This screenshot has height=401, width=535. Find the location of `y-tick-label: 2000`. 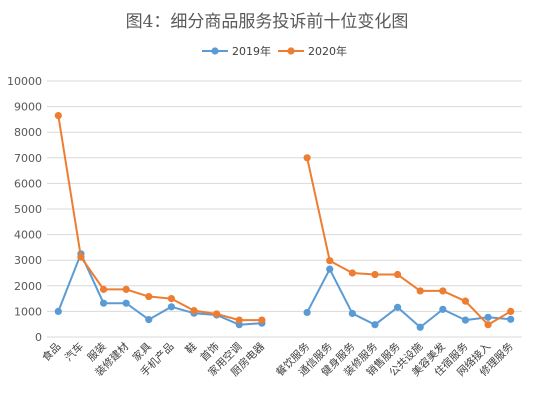

y-tick-label: 2000 is located at coordinates (28, 286).